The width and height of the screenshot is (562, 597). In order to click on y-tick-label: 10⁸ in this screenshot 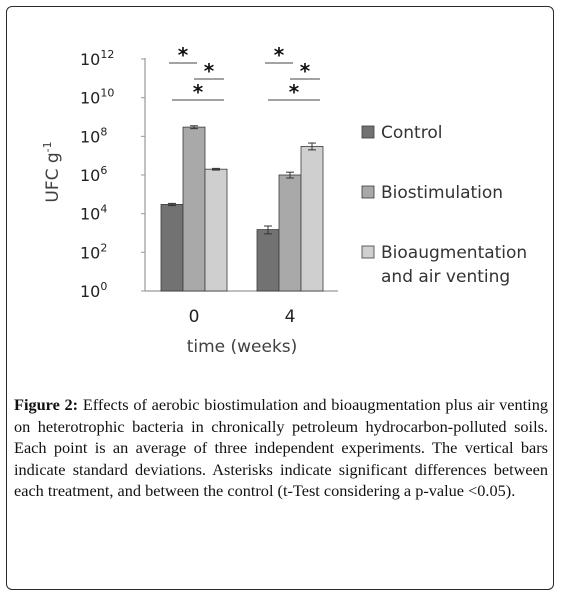, I will do `click(93, 135)`.